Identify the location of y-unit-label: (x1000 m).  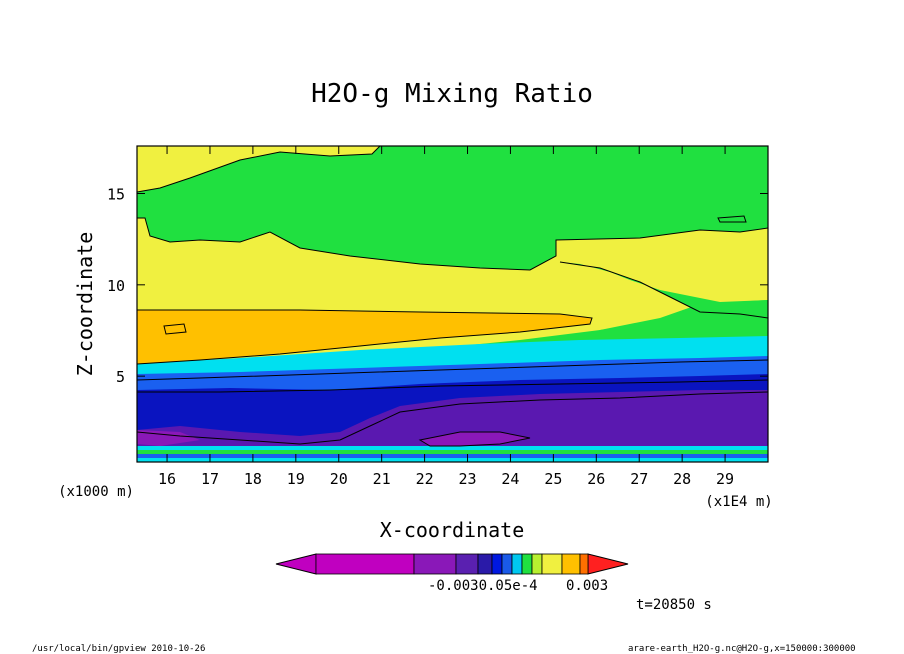
(96, 492).